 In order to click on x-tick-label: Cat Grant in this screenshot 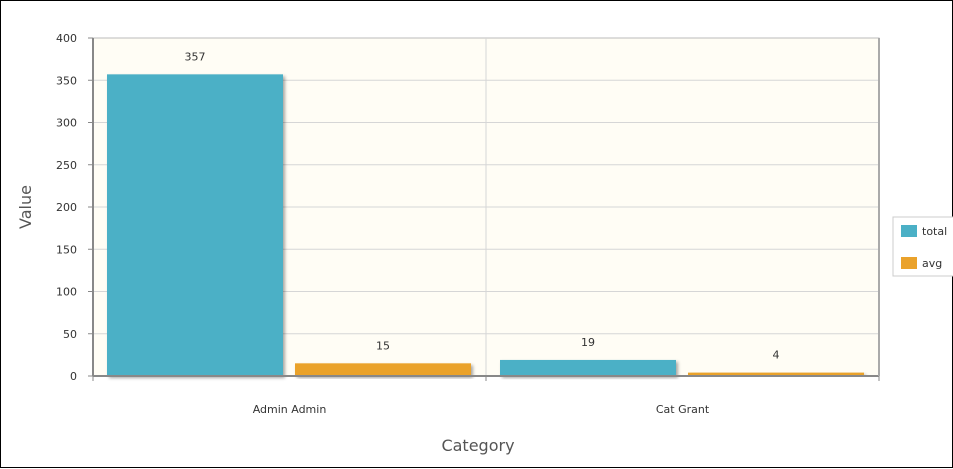, I will do `click(683, 409)`.